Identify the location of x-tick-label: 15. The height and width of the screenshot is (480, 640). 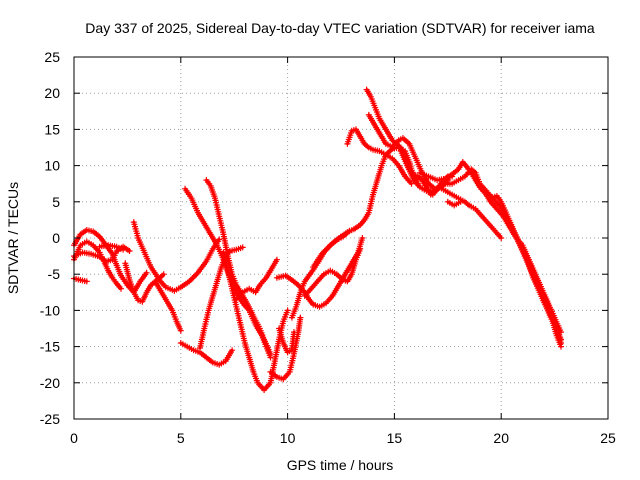
(395, 438).